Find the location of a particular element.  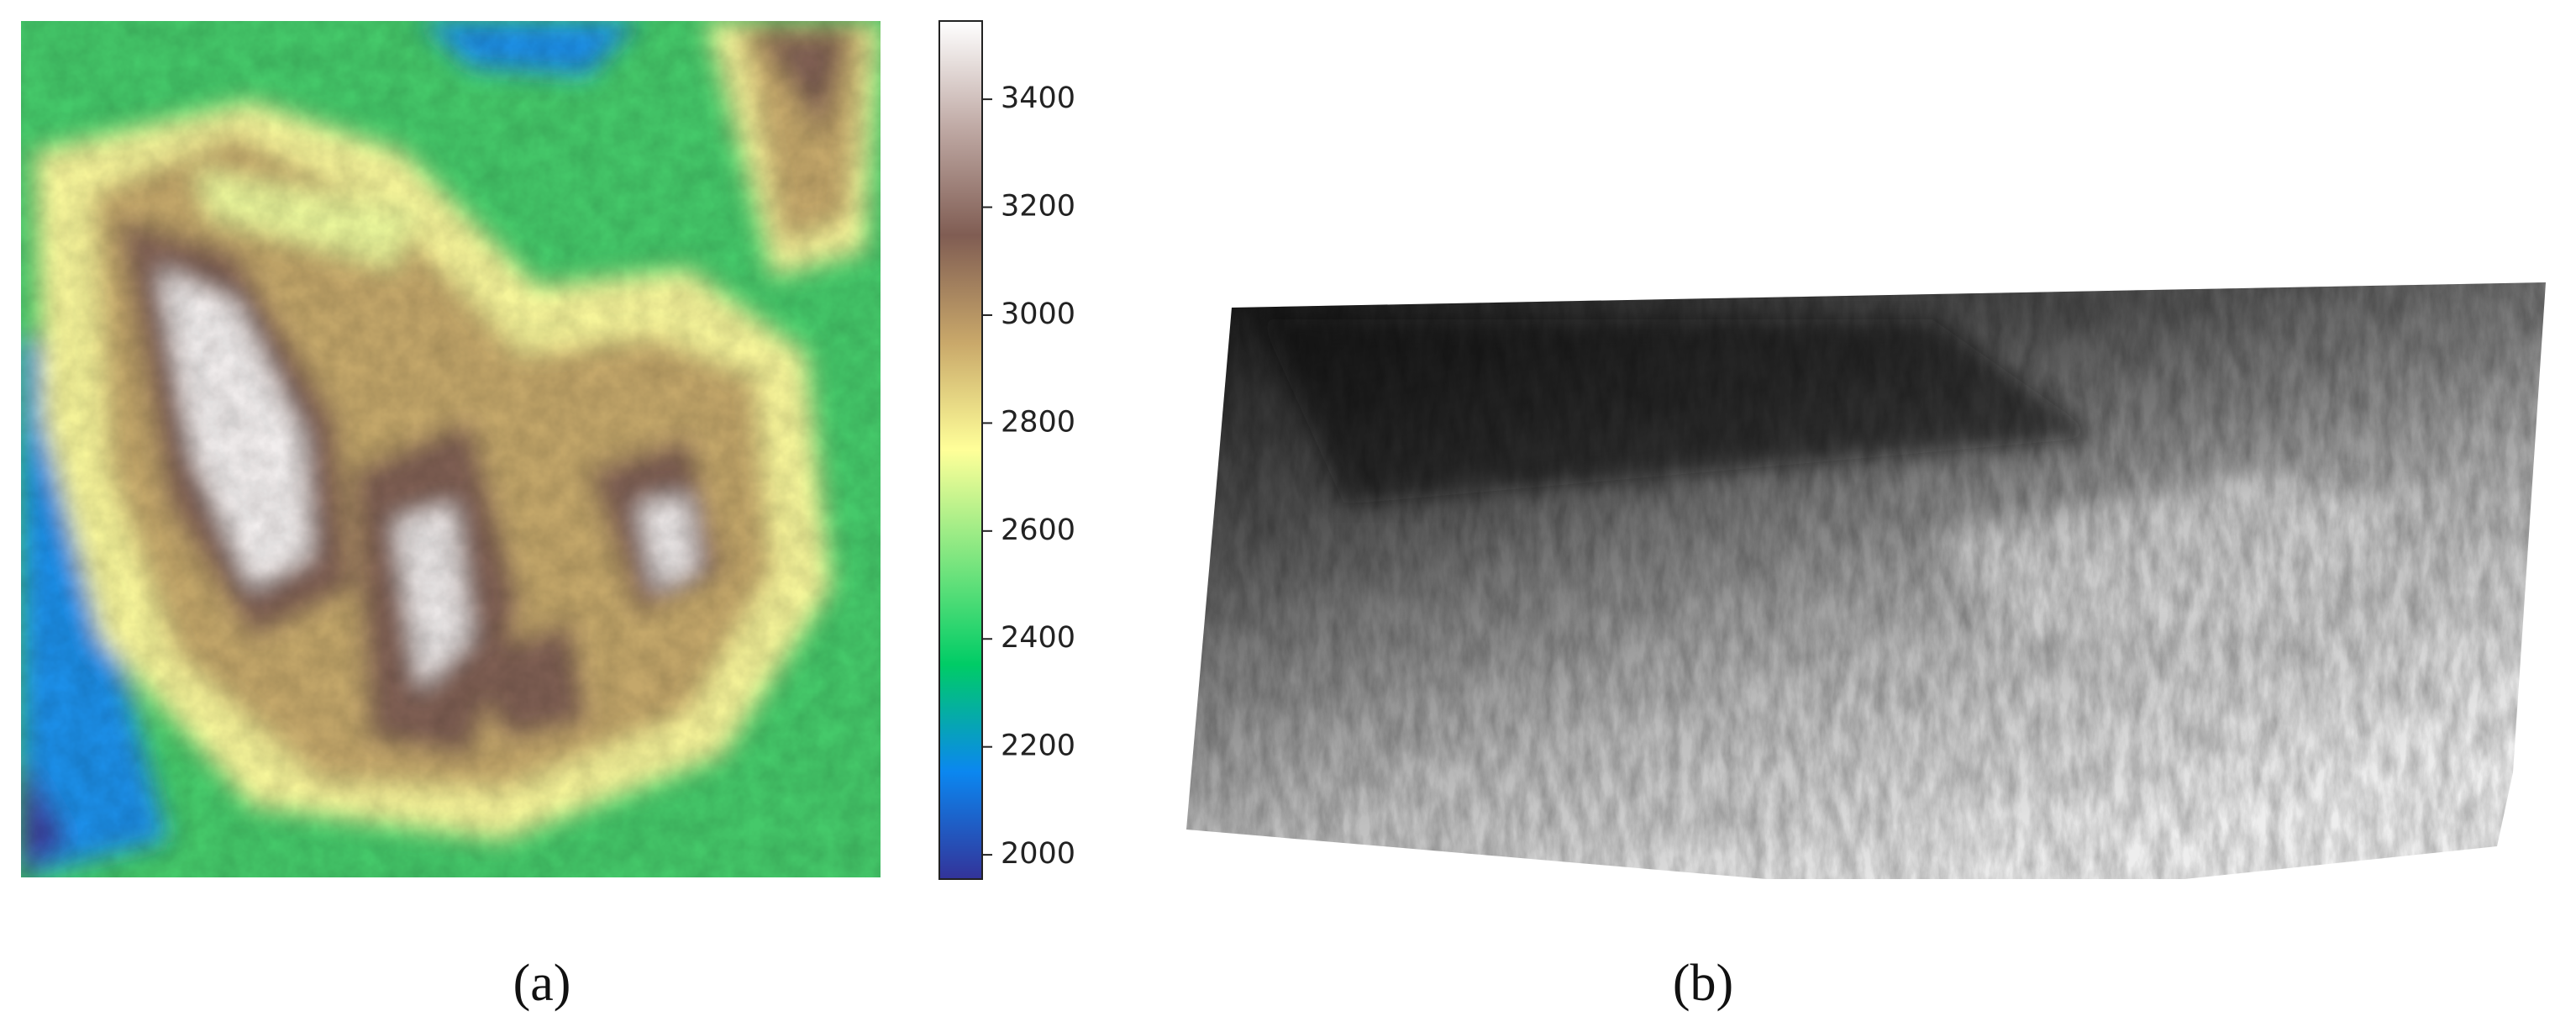

colorbar-tick-label: 3400 is located at coordinates (1038, 98).